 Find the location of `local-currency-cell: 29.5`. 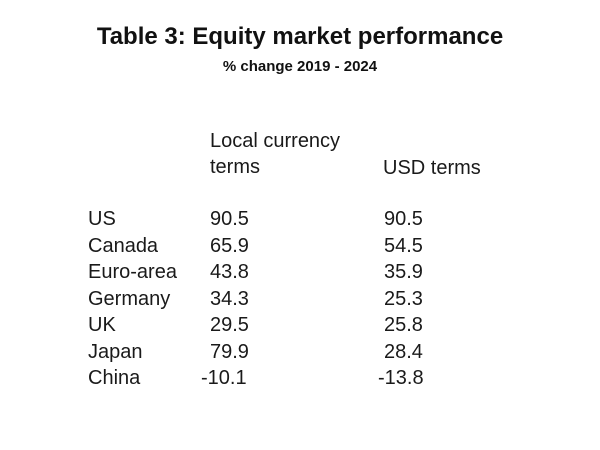

local-currency-cell: 29.5 is located at coordinates (229, 325).